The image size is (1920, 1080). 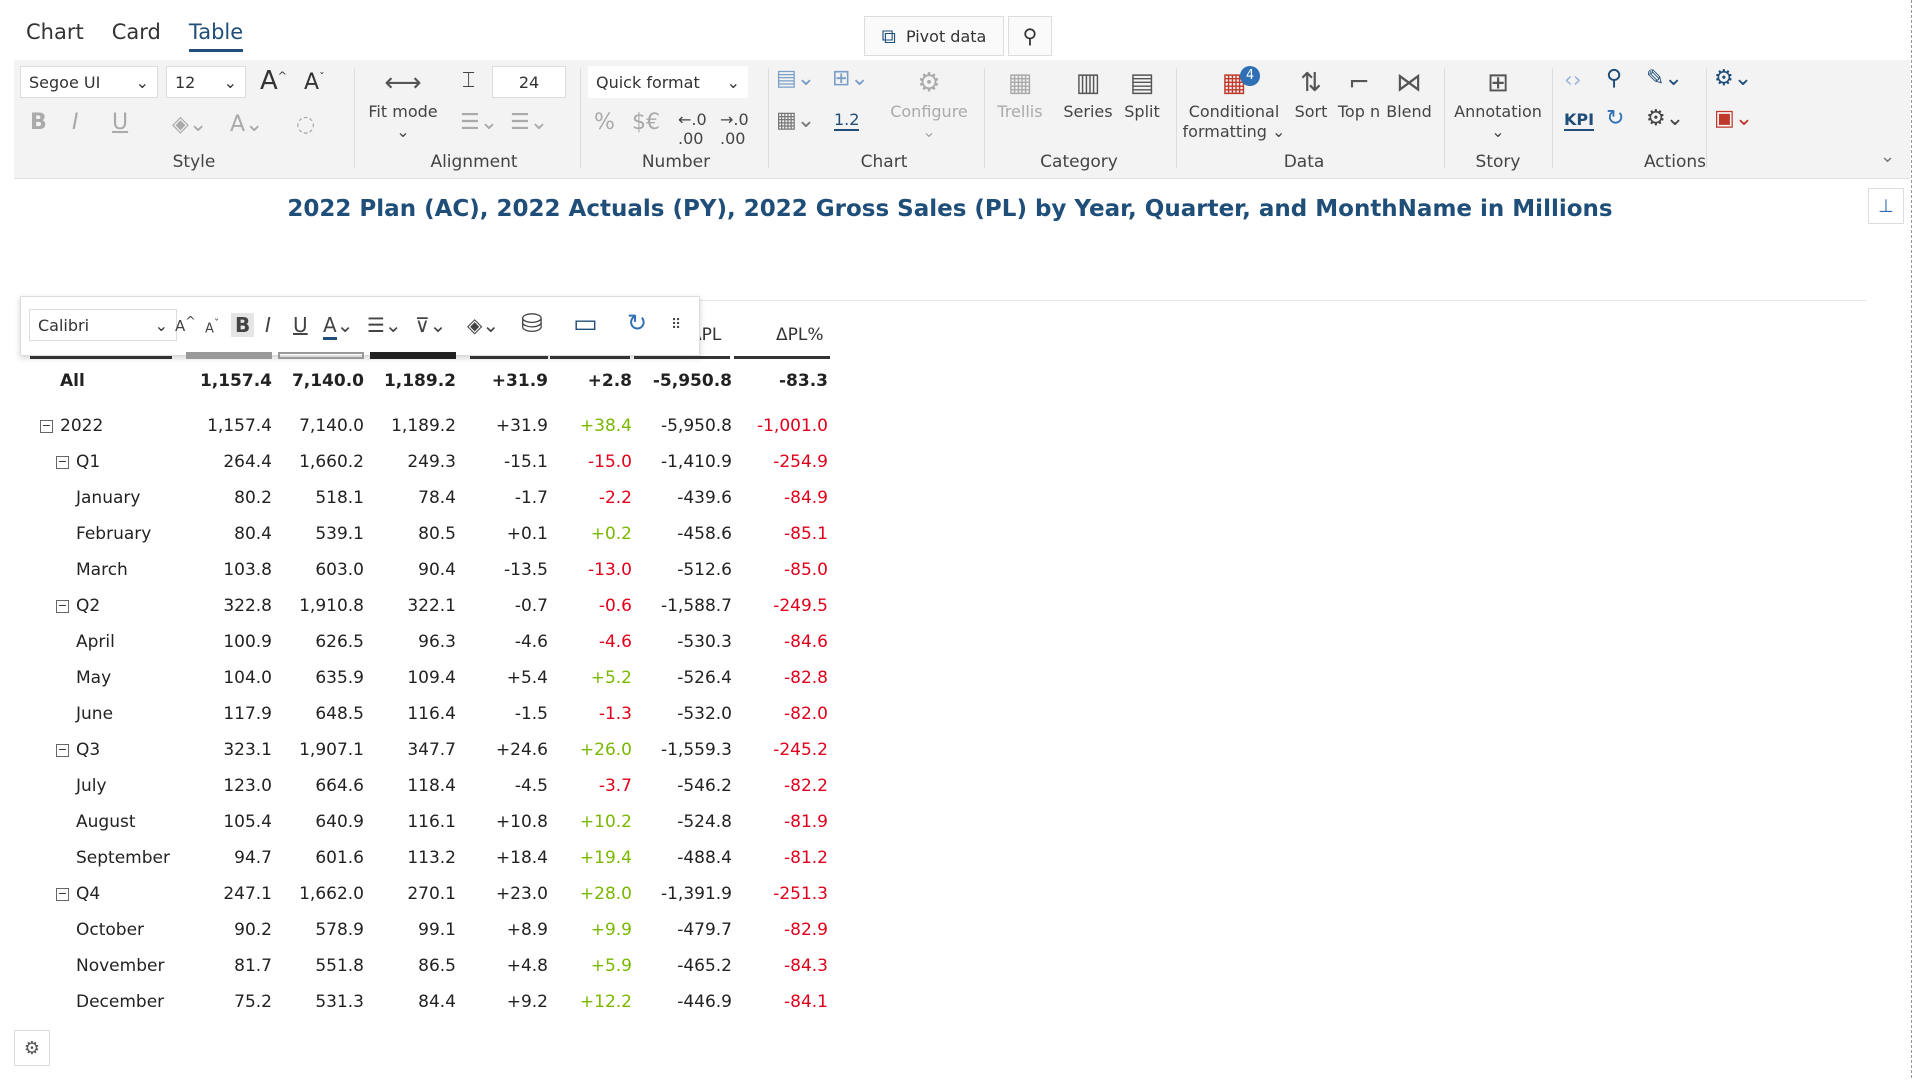 What do you see at coordinates (120, 1002) in the screenshot?
I see `row-label: December` at bounding box center [120, 1002].